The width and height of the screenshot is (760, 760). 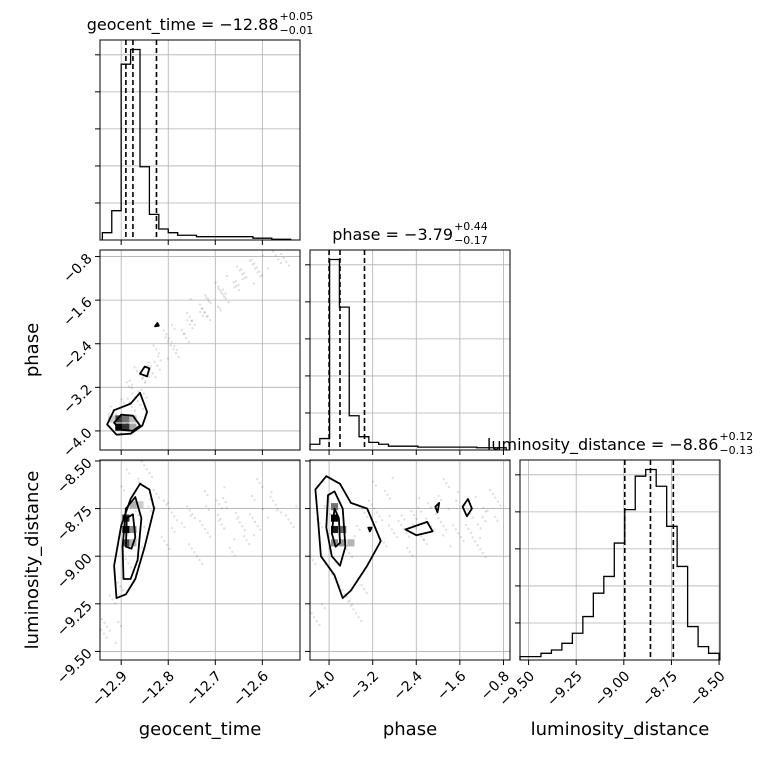 I want to click on title-text: luminosity_distance = −8.86, so click(x=602, y=445).